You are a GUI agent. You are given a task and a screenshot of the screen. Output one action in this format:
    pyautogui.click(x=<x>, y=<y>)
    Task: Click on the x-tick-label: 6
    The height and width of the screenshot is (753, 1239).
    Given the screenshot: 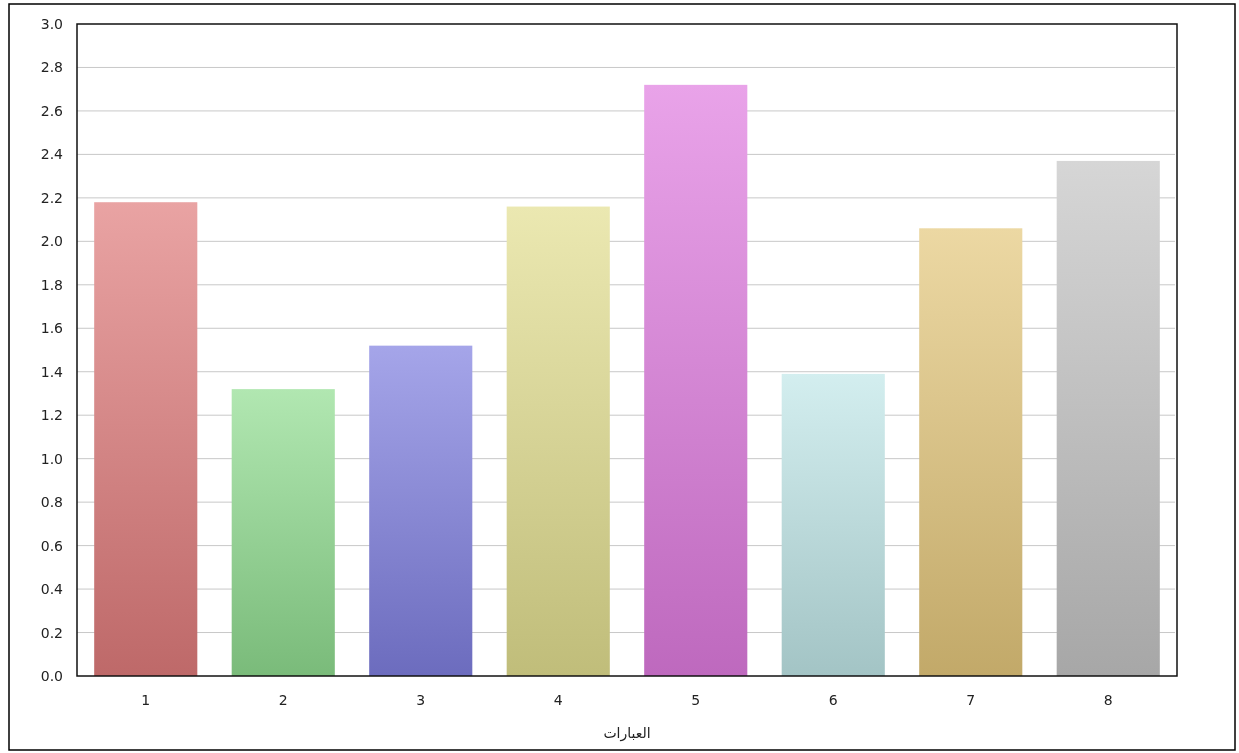 What is the action you would take?
    pyautogui.click(x=833, y=700)
    